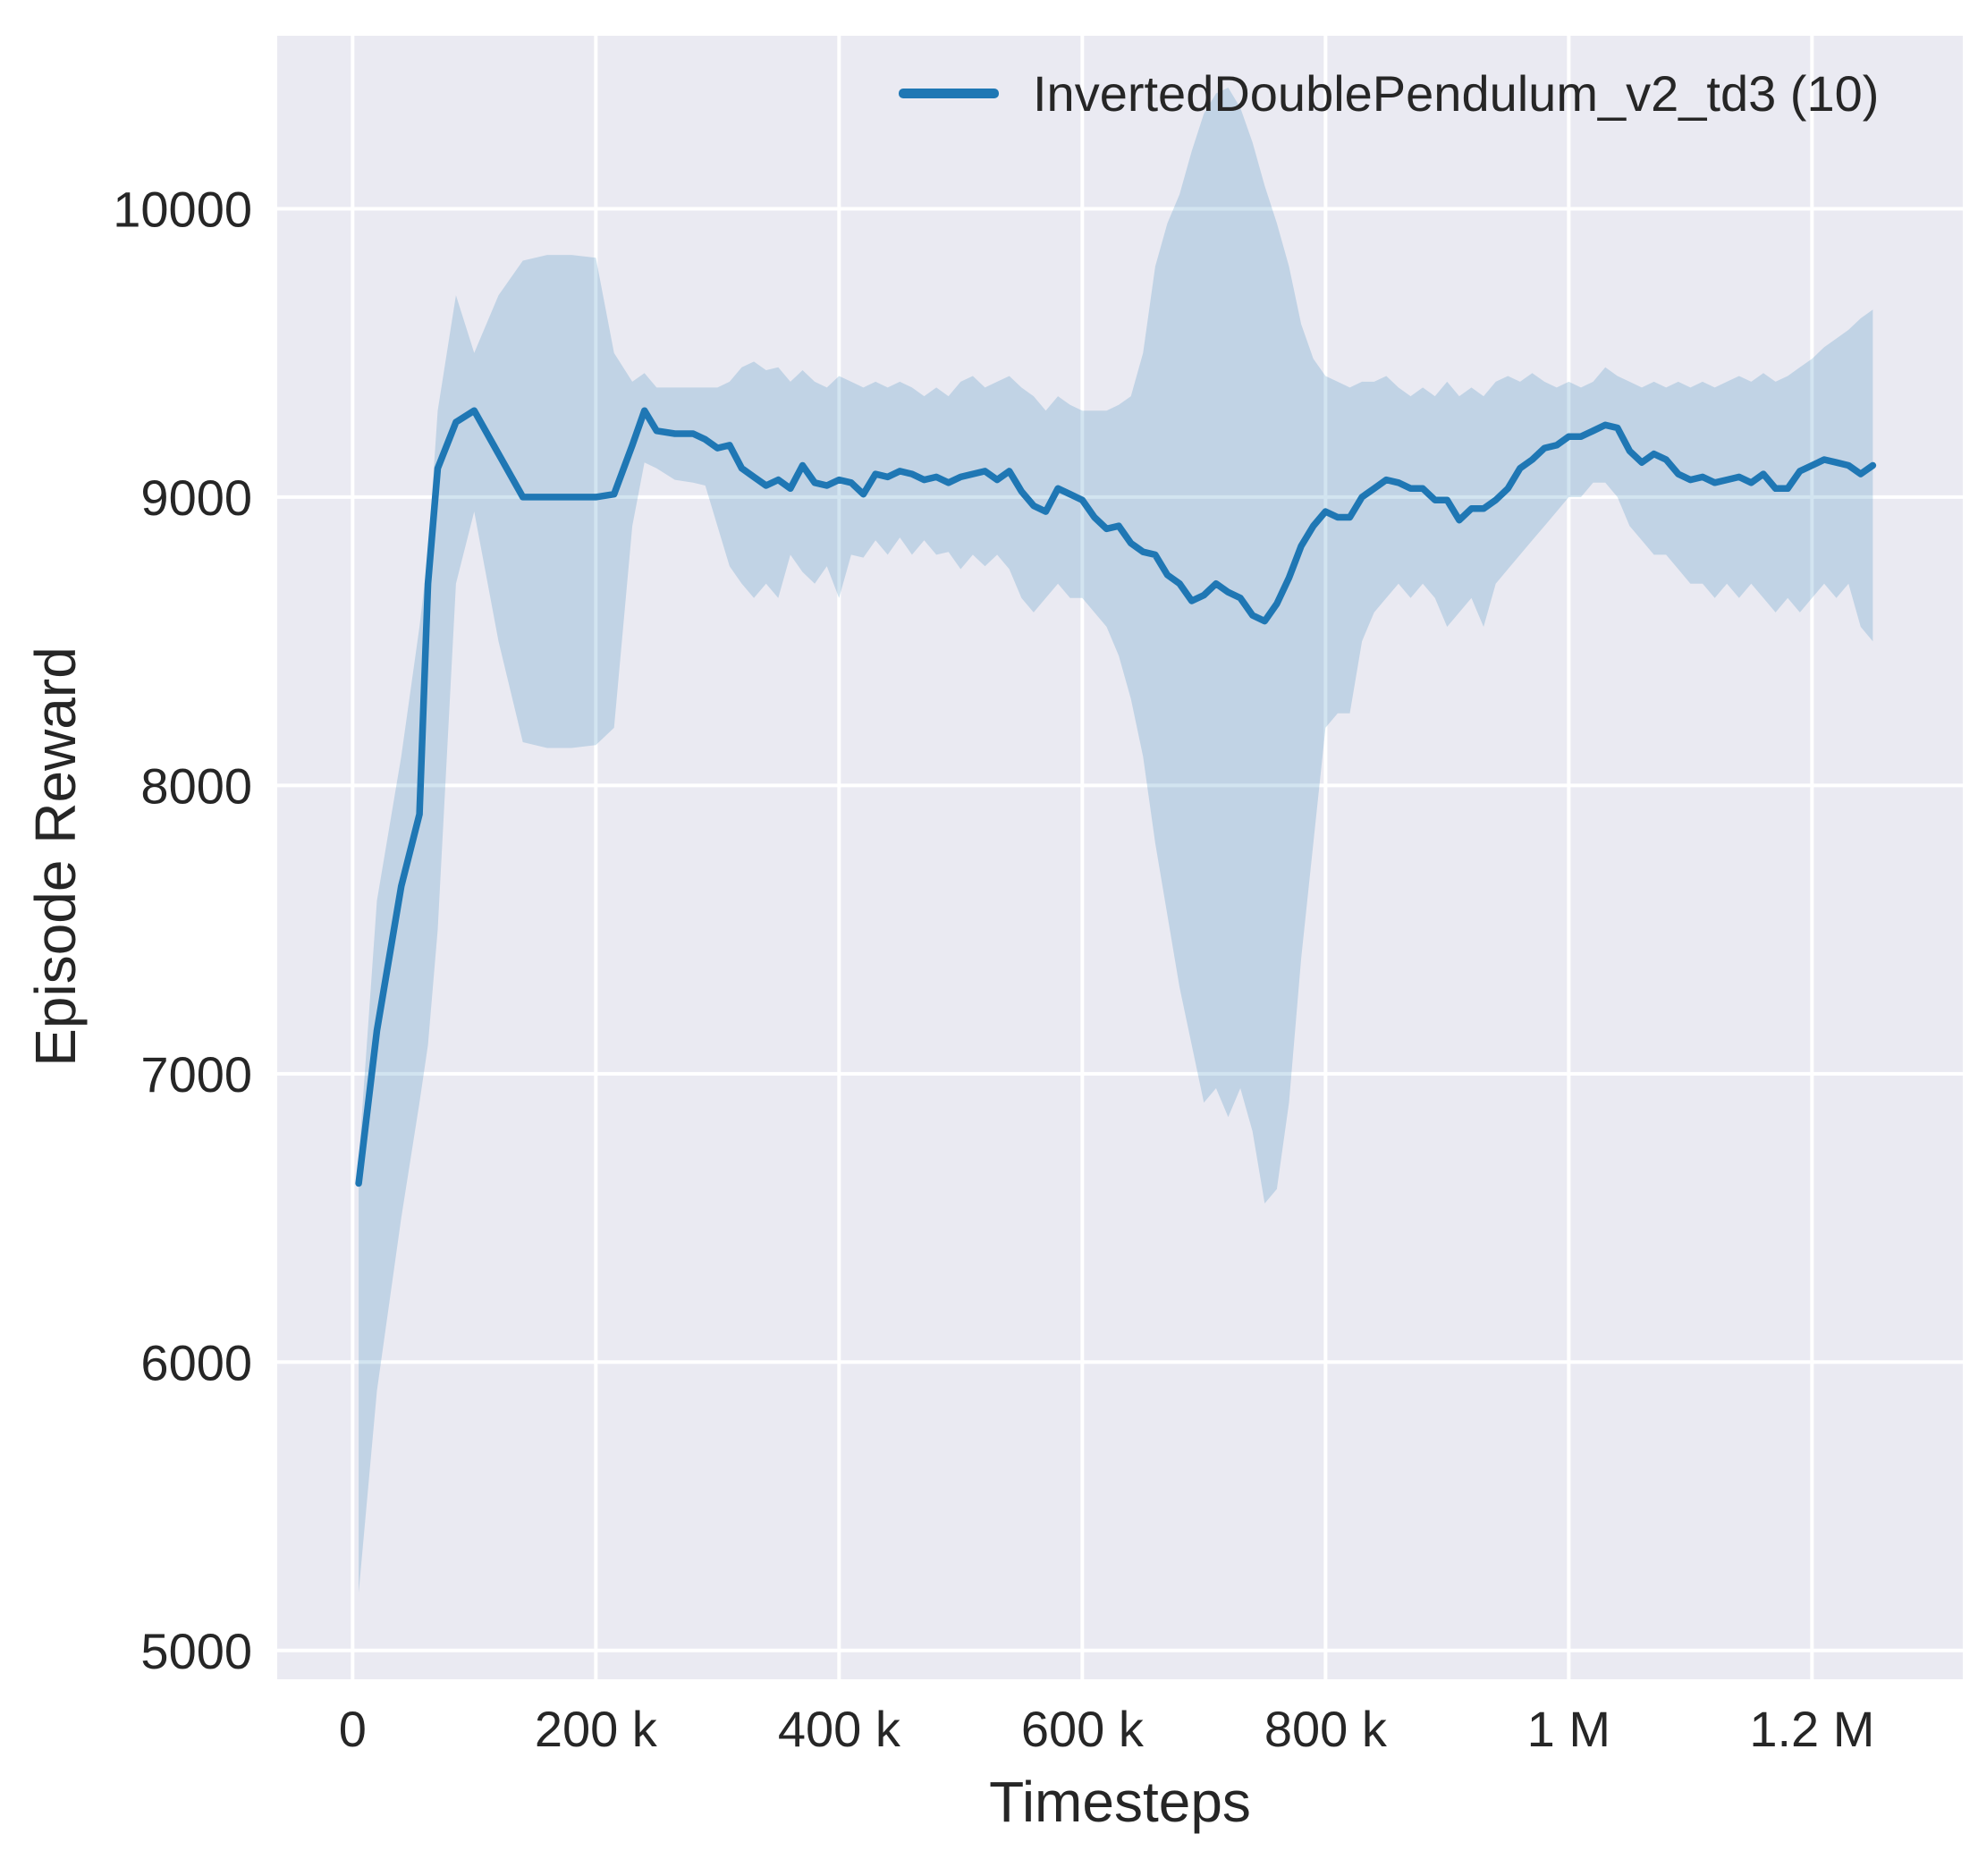  I want to click on x-tick-label: 0, so click(353, 1729).